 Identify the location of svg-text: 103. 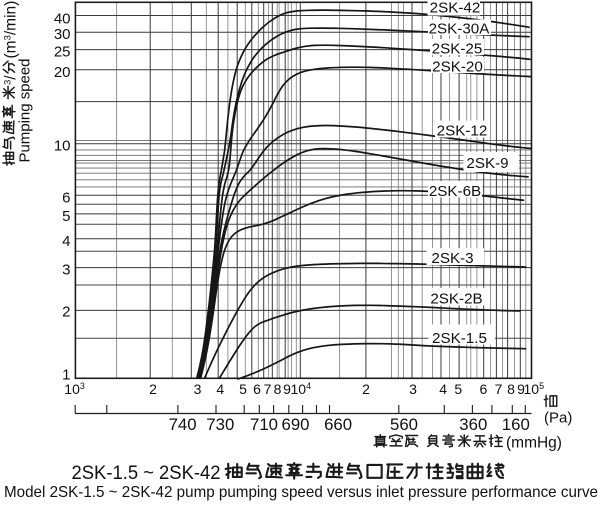
(74, 389).